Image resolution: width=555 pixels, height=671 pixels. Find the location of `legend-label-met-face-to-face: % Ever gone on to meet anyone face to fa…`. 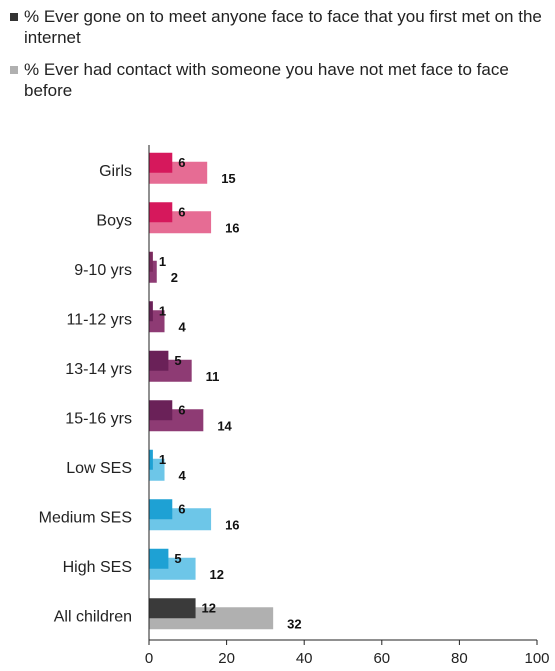

legend-label-met-face-to-face: % Ever gone on to meet anyone face to fa… is located at coordinates (283, 27).